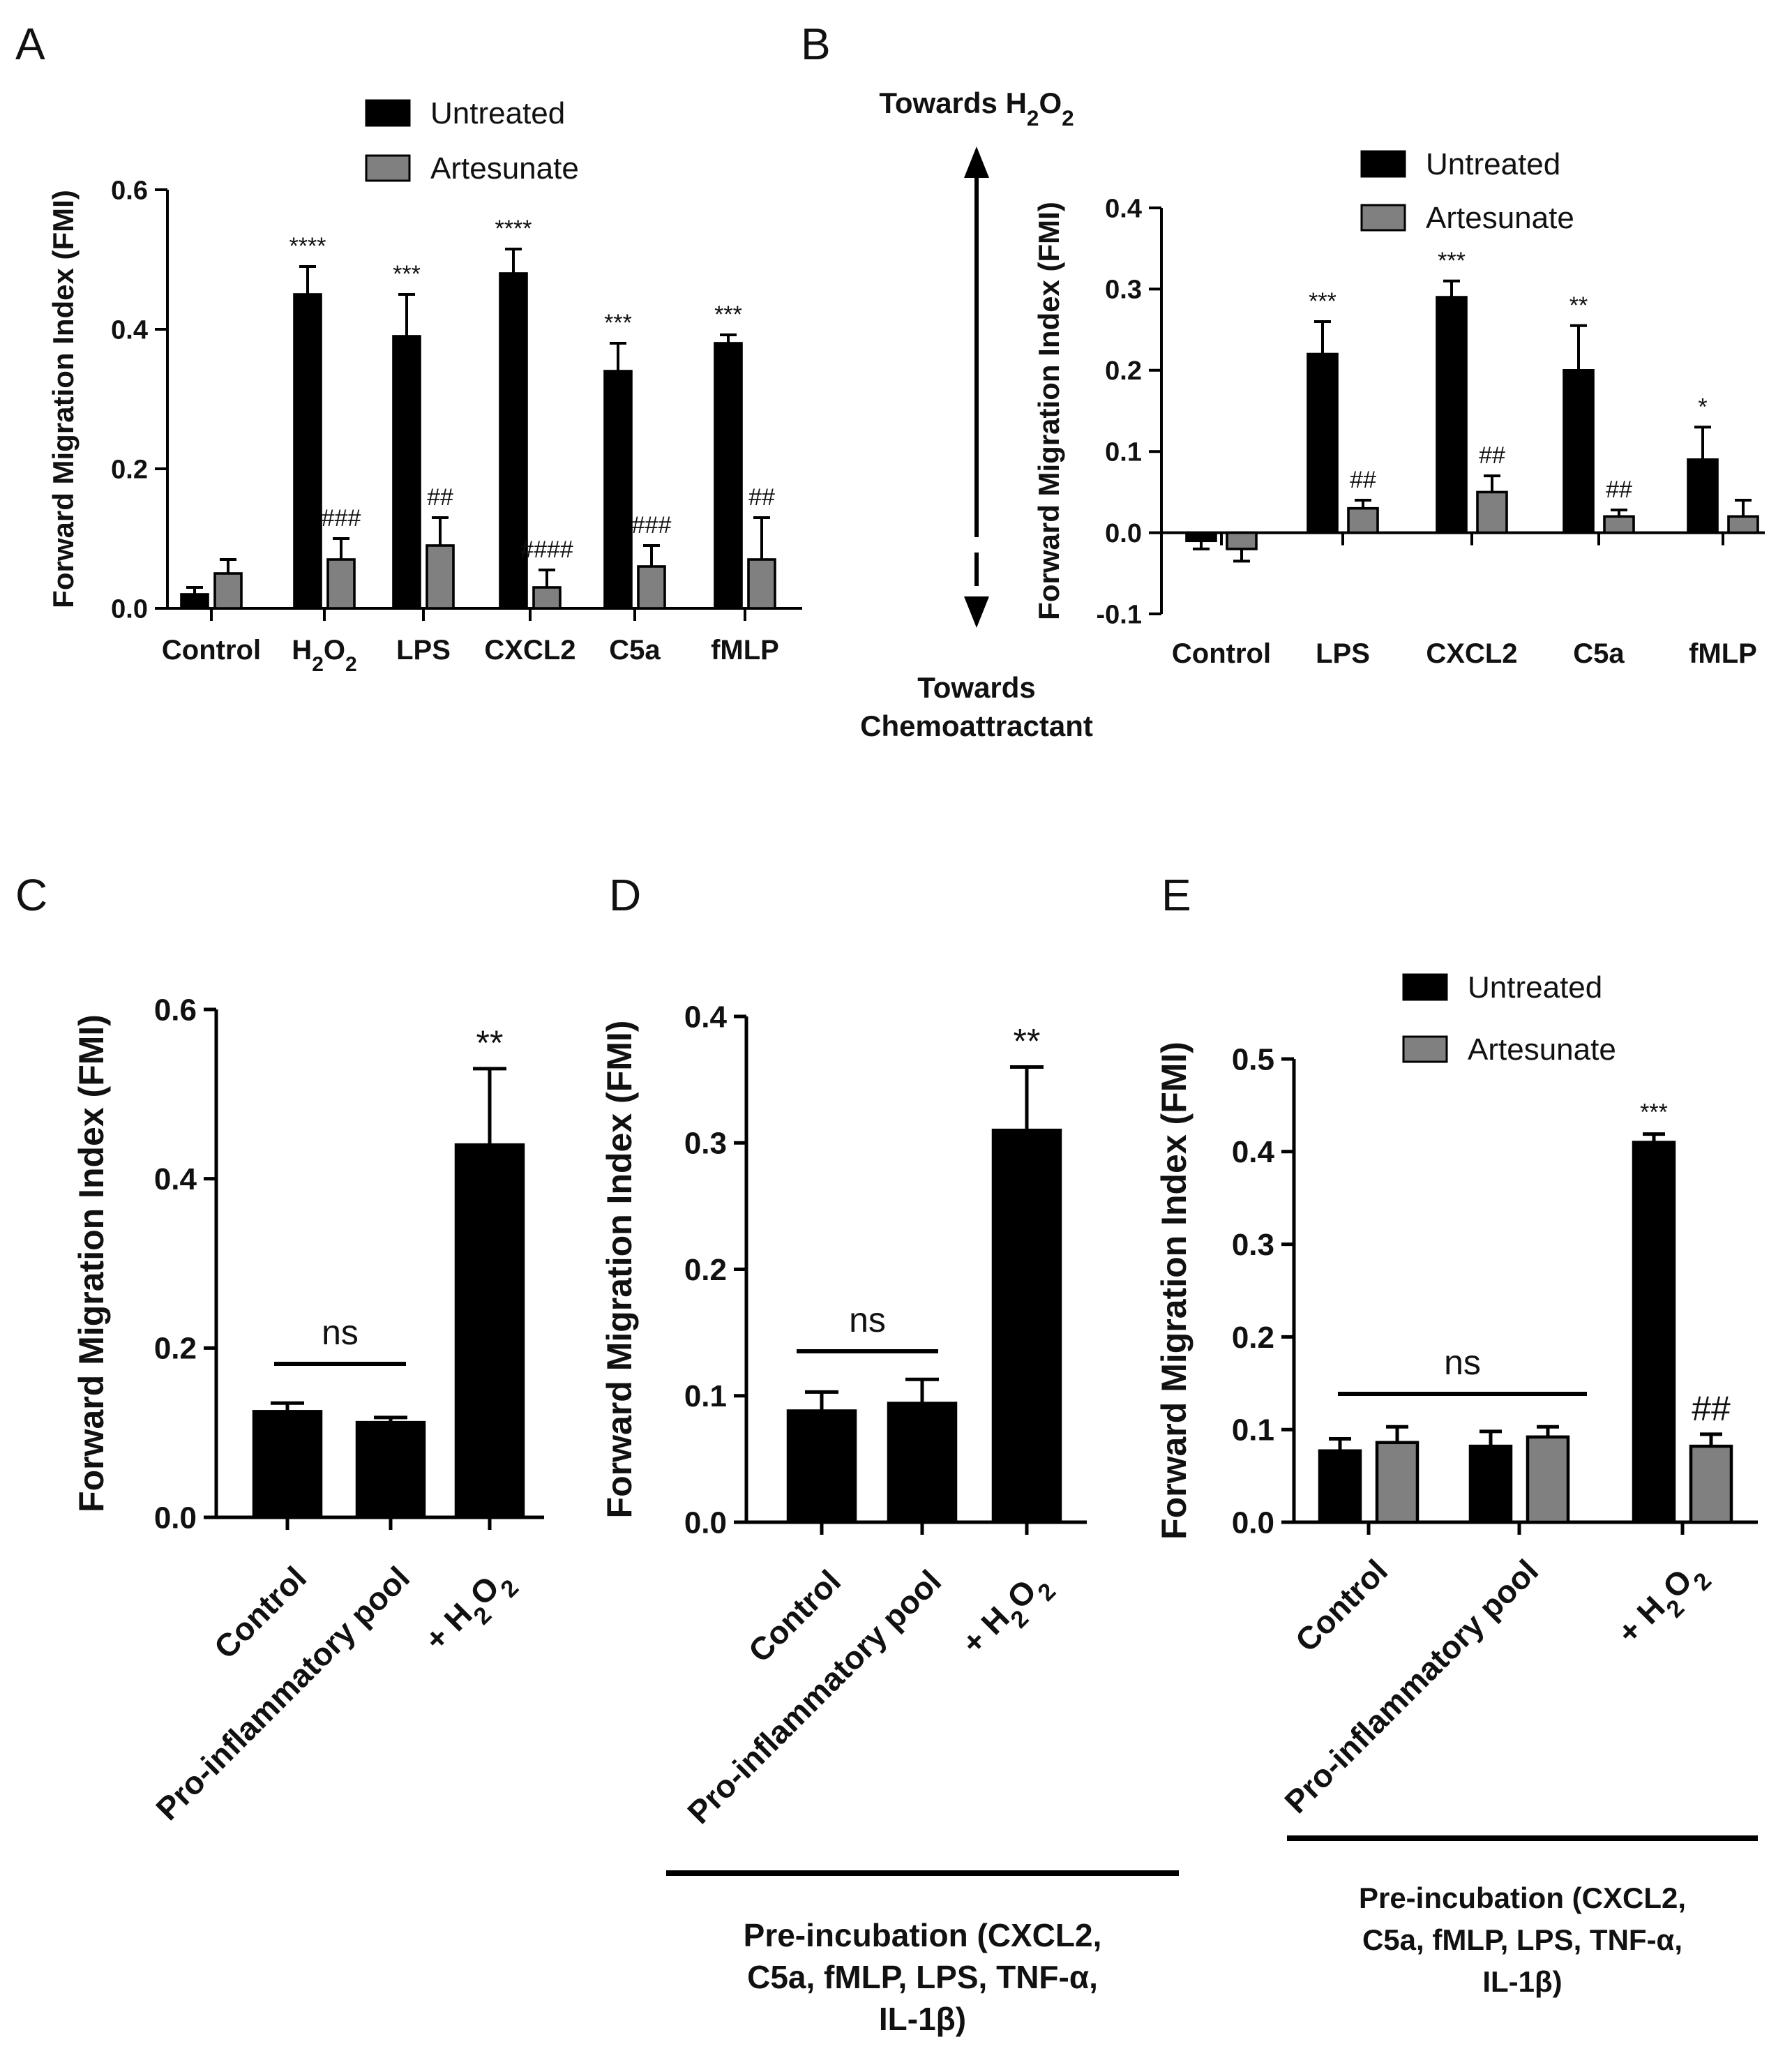 This screenshot has width=1792, height=2051. I want to click on panel-letter: A, so click(30, 44).